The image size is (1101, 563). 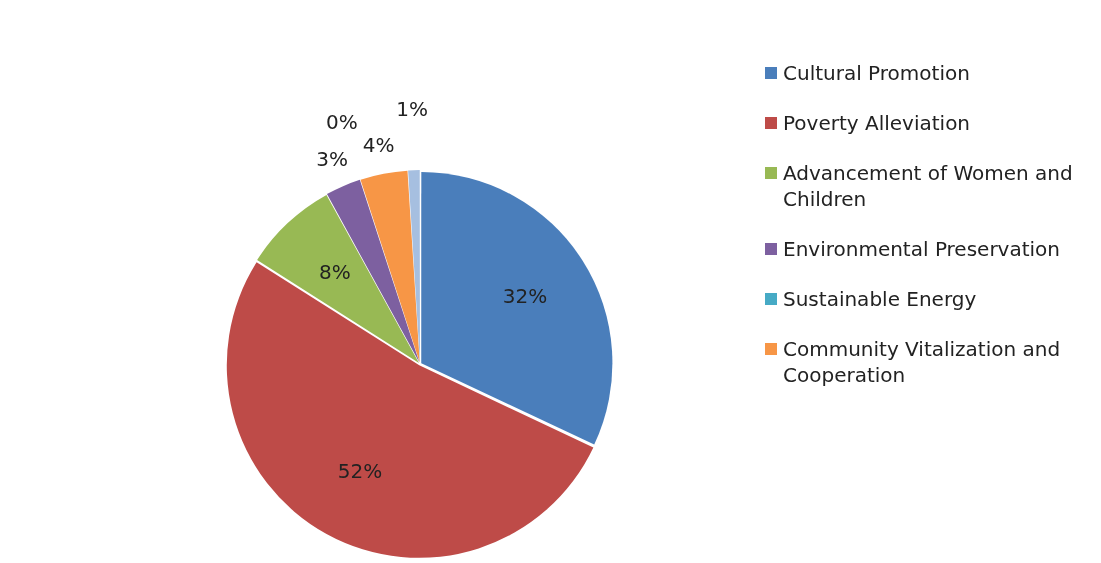 I want to click on legend-label: Cultural Promotion, so click(x=876, y=73).